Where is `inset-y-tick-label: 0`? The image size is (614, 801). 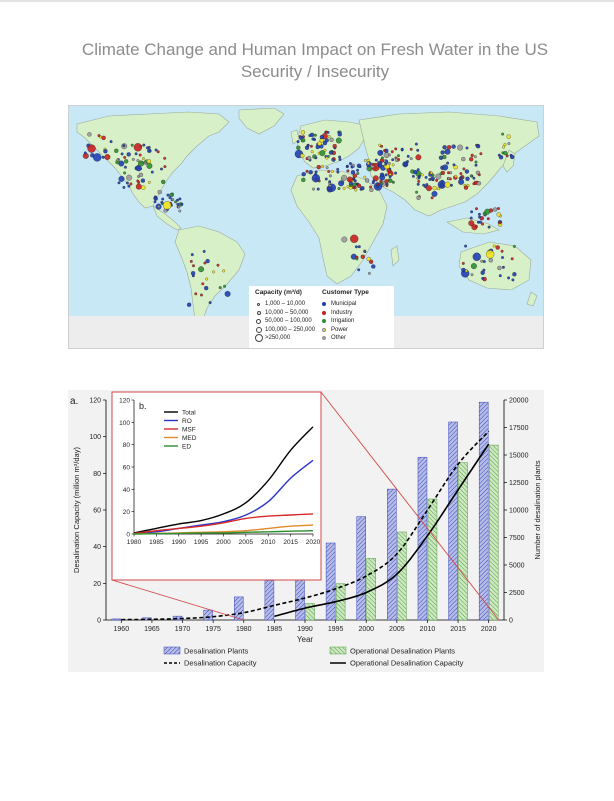 inset-y-tick-label: 0 is located at coordinates (128, 535).